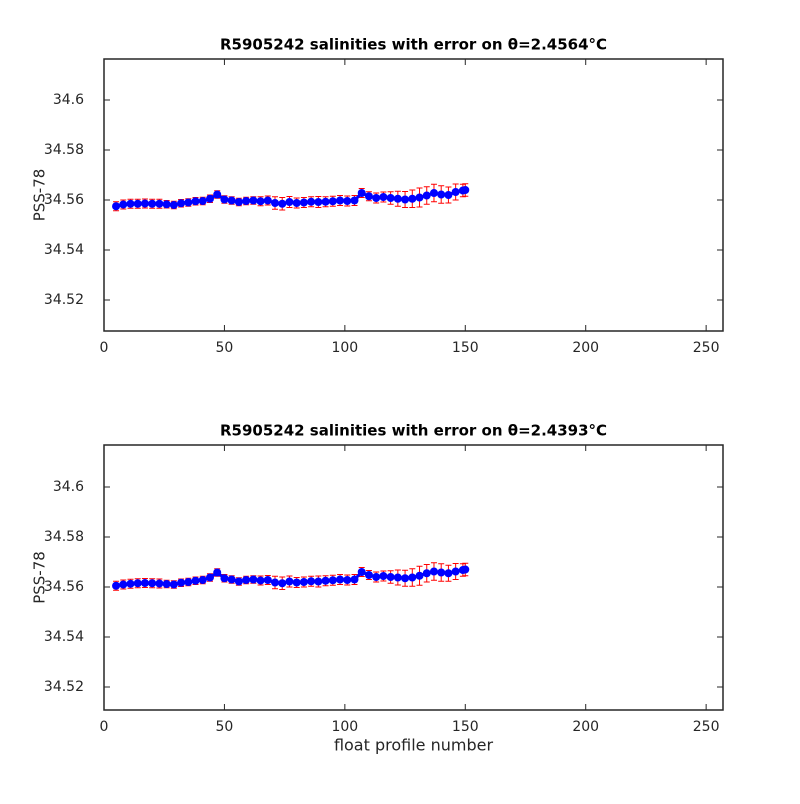 Image resolution: width=800 pixels, height=804 pixels. I want to click on x-tick-label: 150, so click(465, 348).